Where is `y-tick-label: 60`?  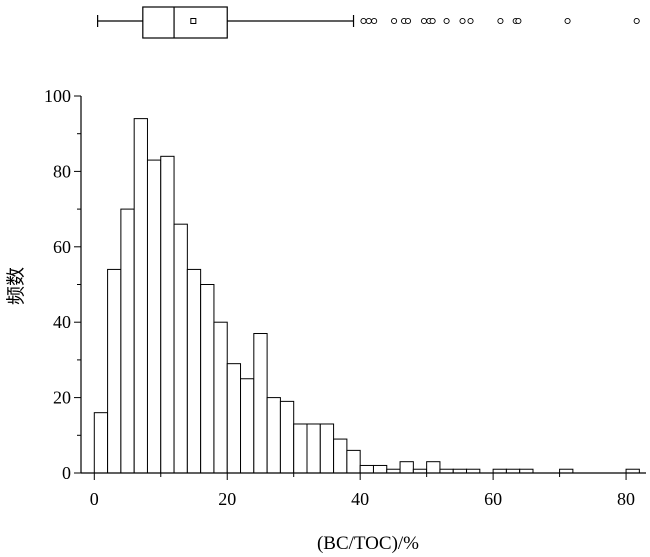 y-tick-label: 60 is located at coordinates (62, 247).